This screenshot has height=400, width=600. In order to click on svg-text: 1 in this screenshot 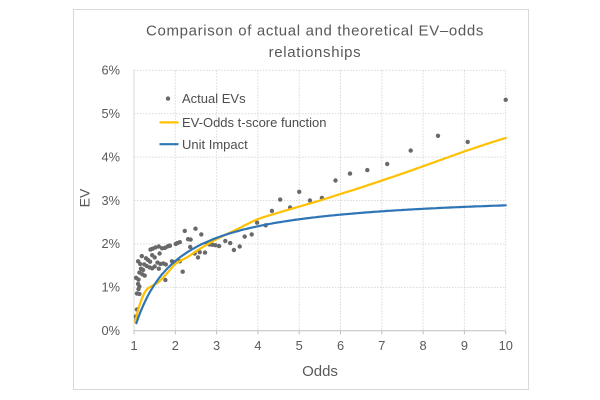, I will do `click(133, 345)`.